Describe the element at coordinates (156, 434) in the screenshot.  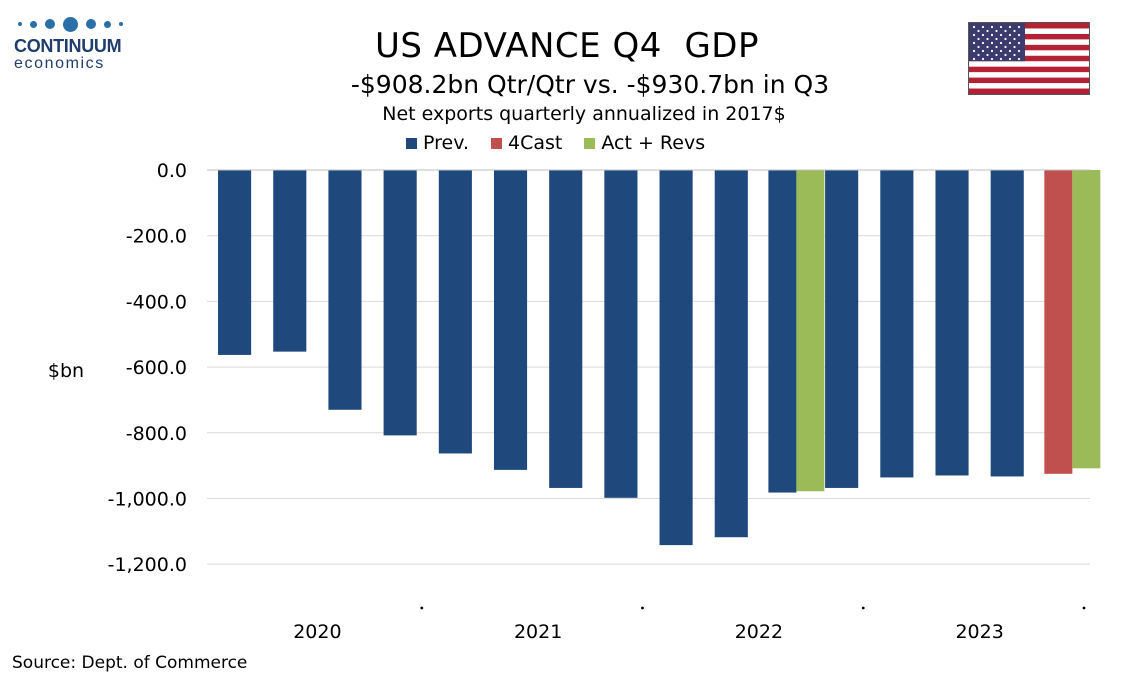
I see `y-tick-label: -800.0` at that location.